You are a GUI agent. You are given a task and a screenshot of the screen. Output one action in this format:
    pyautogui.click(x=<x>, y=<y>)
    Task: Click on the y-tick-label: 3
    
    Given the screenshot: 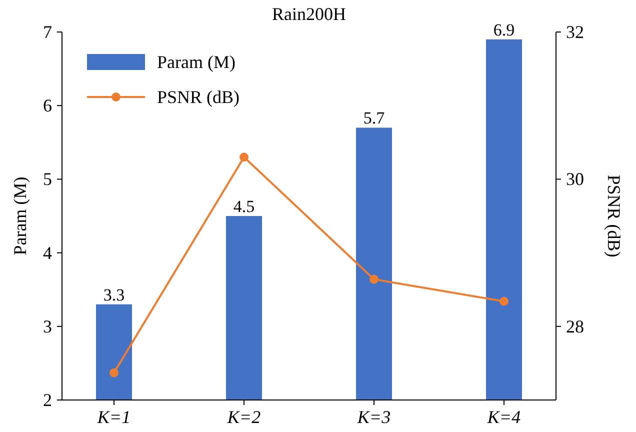 What is the action you would take?
    pyautogui.click(x=47, y=326)
    